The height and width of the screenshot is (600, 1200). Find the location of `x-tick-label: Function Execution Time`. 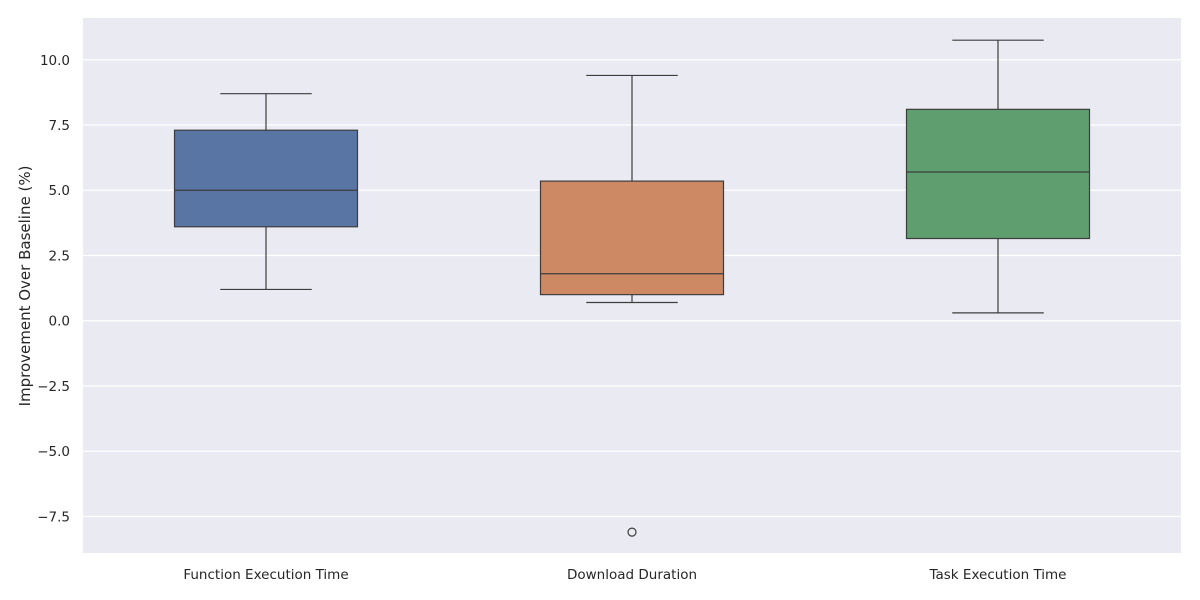

x-tick-label: Function Execution Time is located at coordinates (265, 575).